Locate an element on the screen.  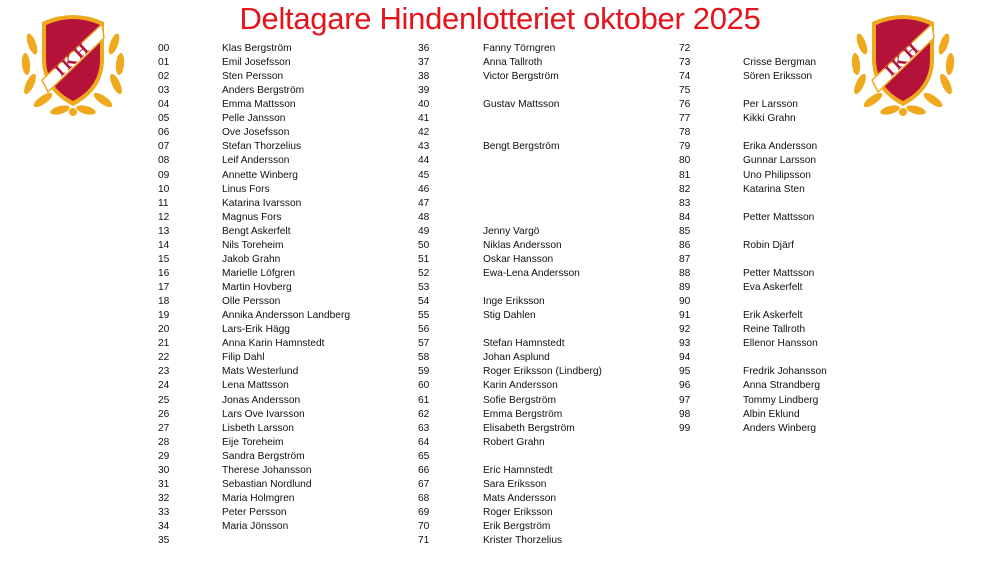
ticket-number: 30 is located at coordinates (164, 470).